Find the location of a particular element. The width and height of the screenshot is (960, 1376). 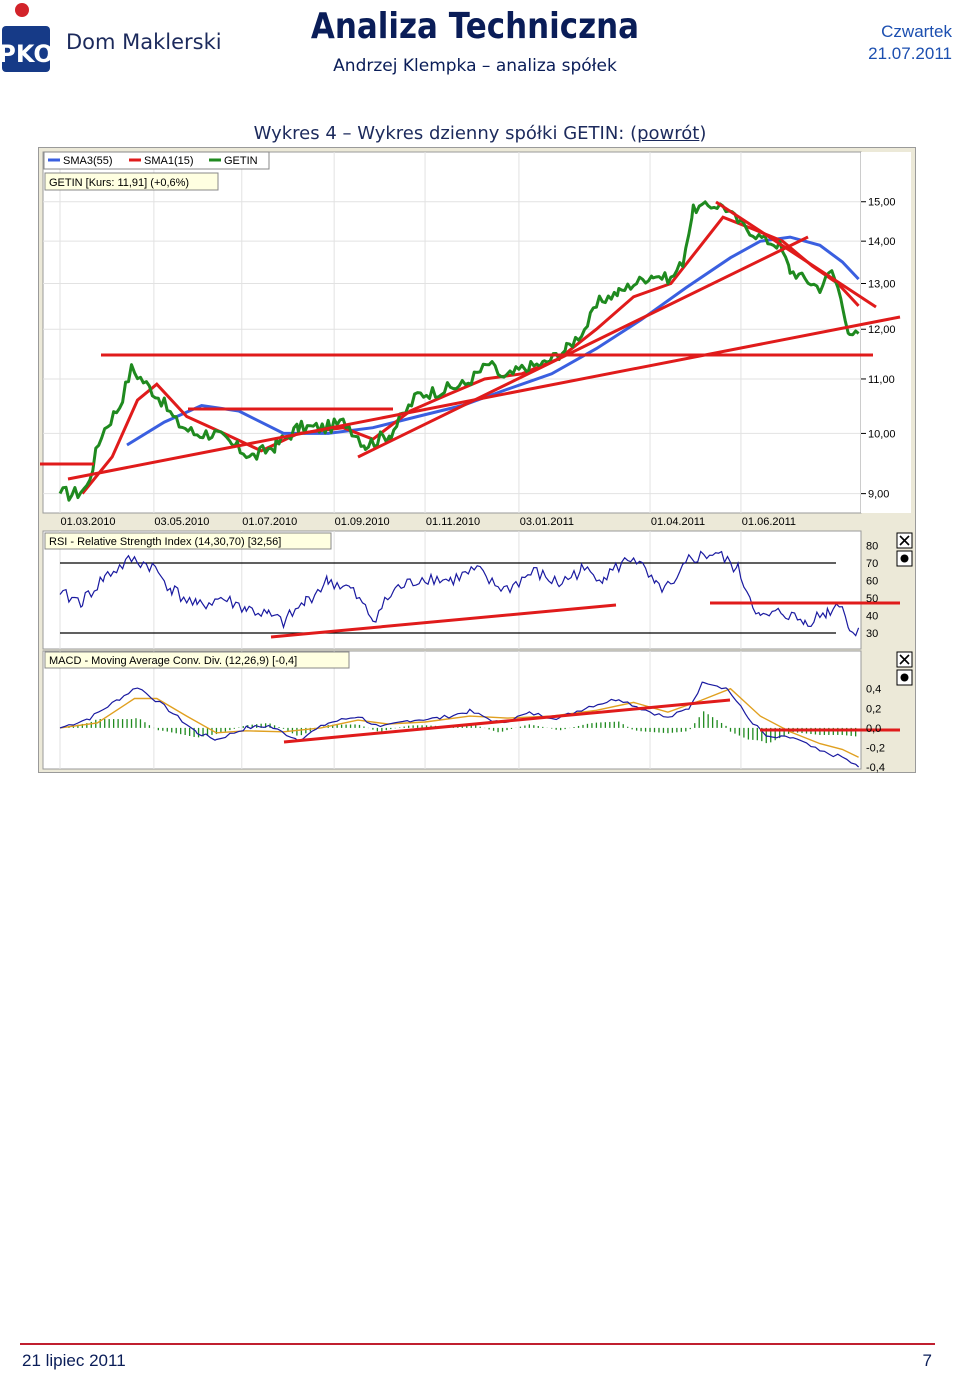

price-y-tick-label: 9,00 is located at coordinates (878, 495).